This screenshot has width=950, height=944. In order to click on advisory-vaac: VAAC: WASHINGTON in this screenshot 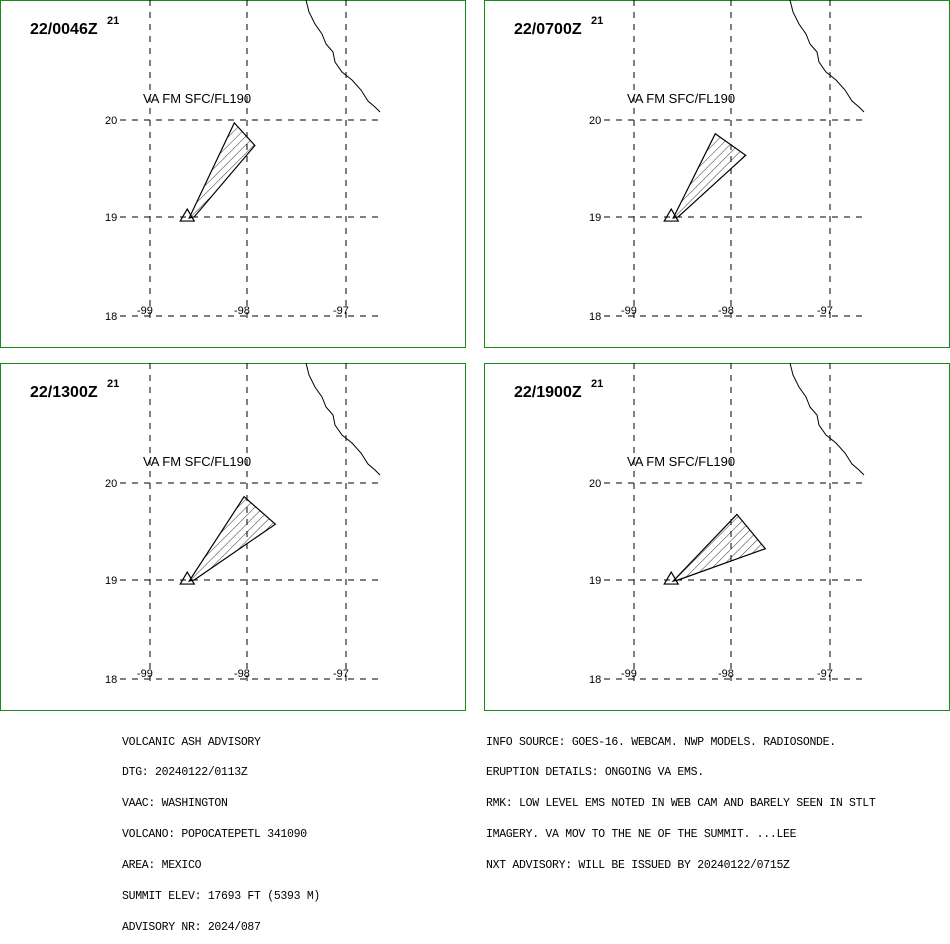, I will do `click(175, 804)`.